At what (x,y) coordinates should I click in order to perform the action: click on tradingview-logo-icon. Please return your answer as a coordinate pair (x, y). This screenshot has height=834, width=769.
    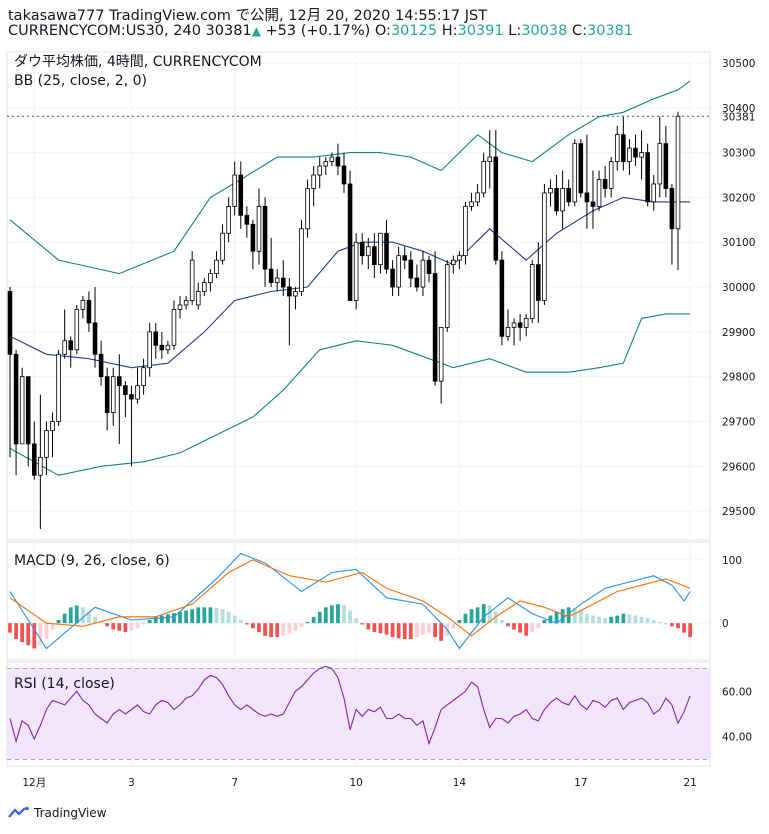
    Looking at the image, I should click on (18, 812).